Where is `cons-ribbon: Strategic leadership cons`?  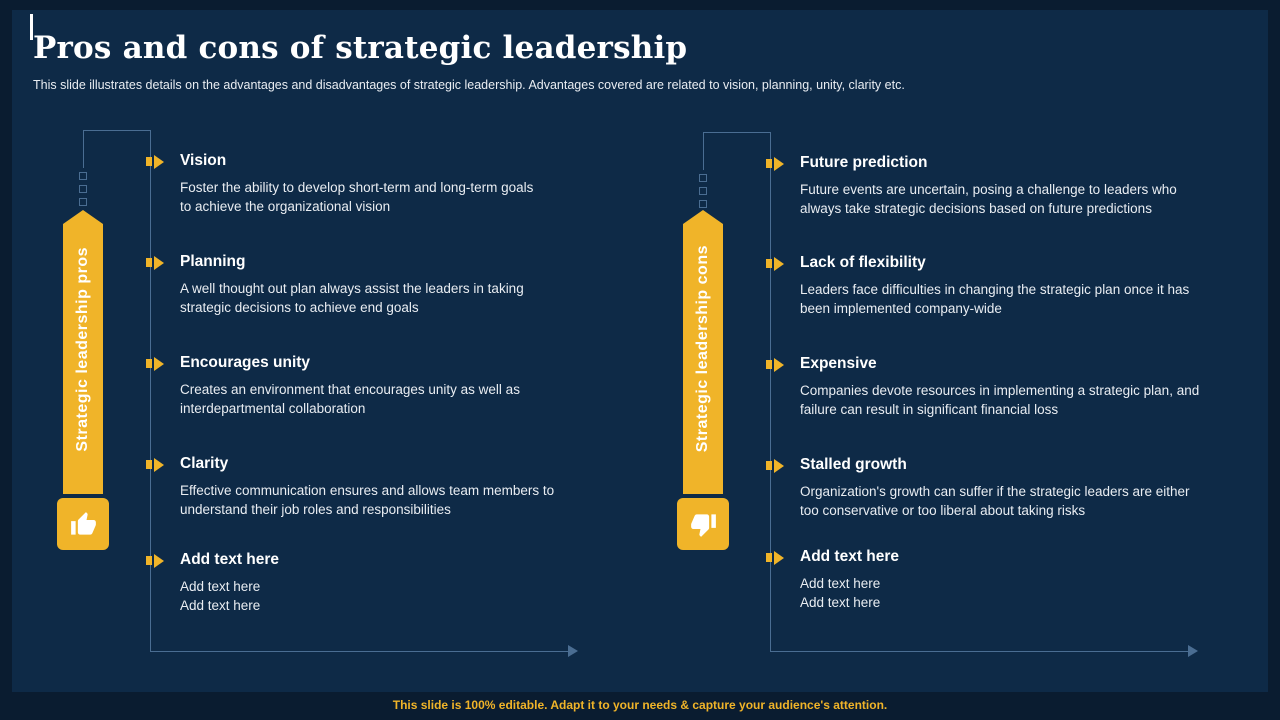
cons-ribbon: Strategic leadership cons is located at coordinates (703, 352).